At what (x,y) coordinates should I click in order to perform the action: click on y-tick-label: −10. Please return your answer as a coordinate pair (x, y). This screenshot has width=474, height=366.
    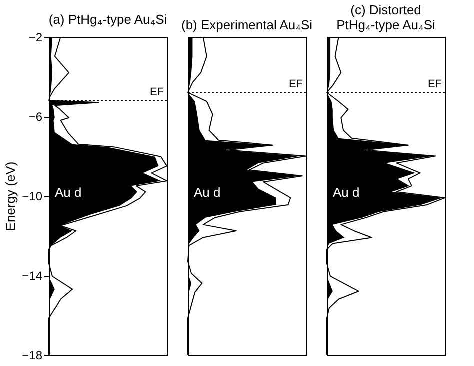
    Looking at the image, I should click on (32, 197).